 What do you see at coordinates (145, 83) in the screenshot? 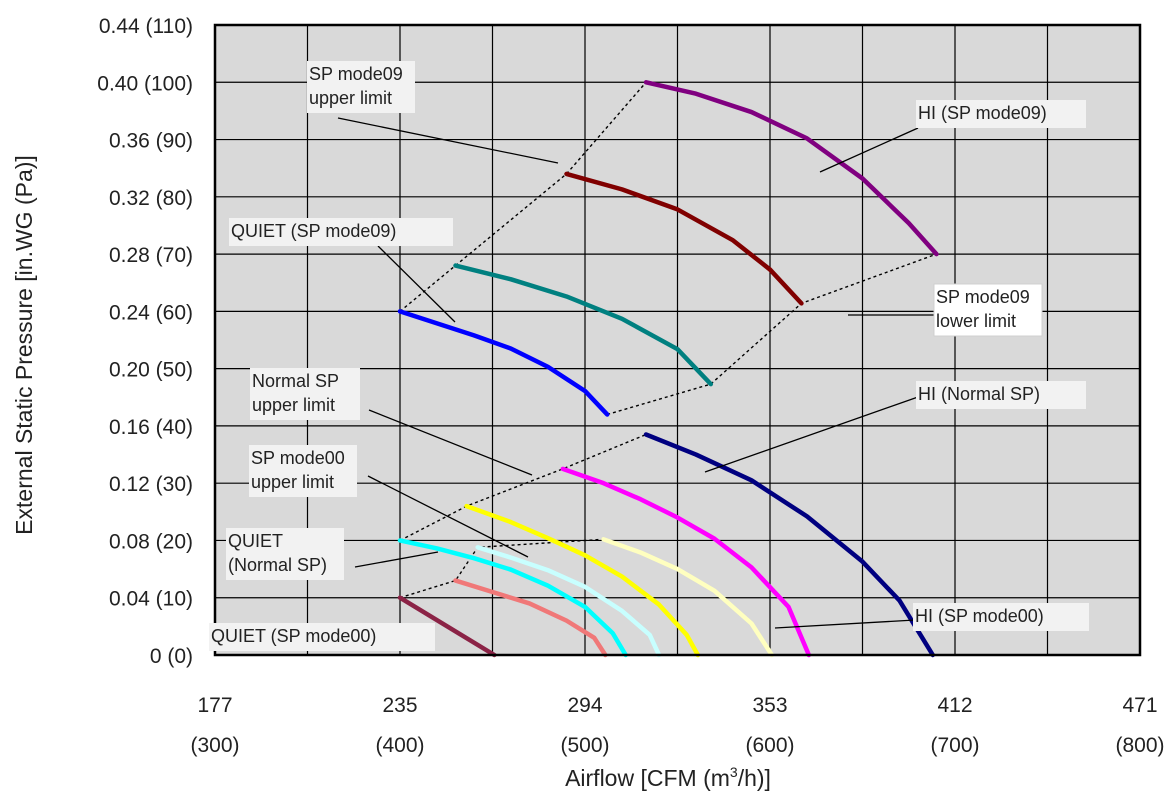
I see `y-tick-label: 0.40 (100)` at bounding box center [145, 83].